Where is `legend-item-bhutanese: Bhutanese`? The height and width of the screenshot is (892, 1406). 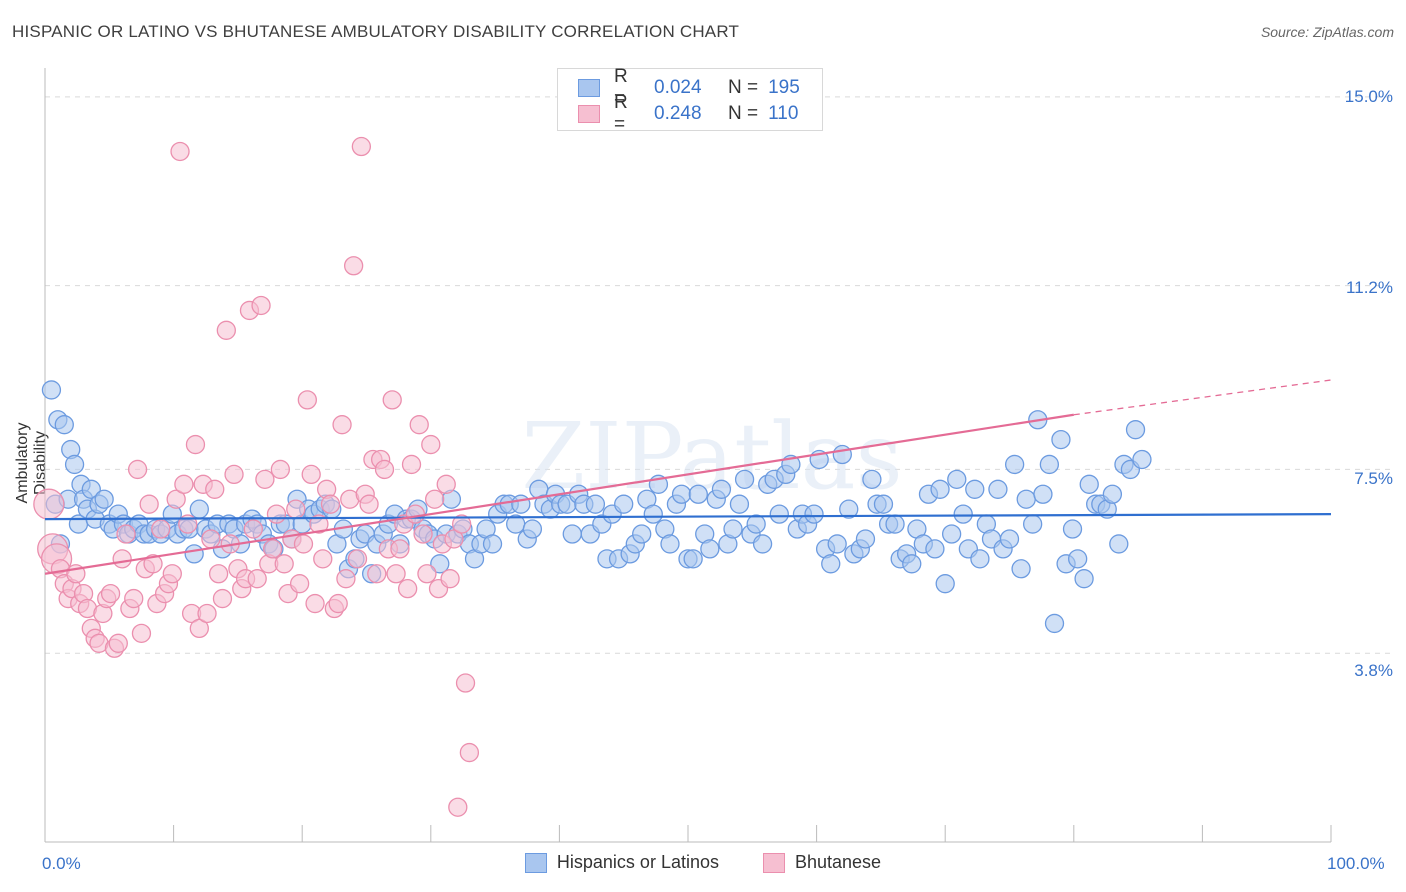 legend-item-bhutanese: Bhutanese is located at coordinates (822, 862).